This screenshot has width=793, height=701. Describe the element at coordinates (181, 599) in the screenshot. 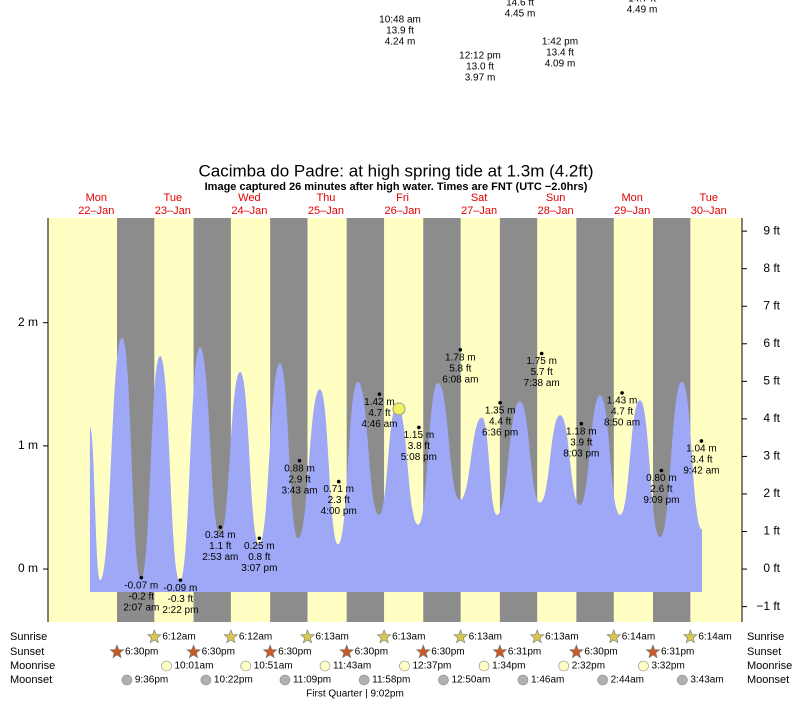

I see `tide-marker-ft: -0.3 ft` at that location.